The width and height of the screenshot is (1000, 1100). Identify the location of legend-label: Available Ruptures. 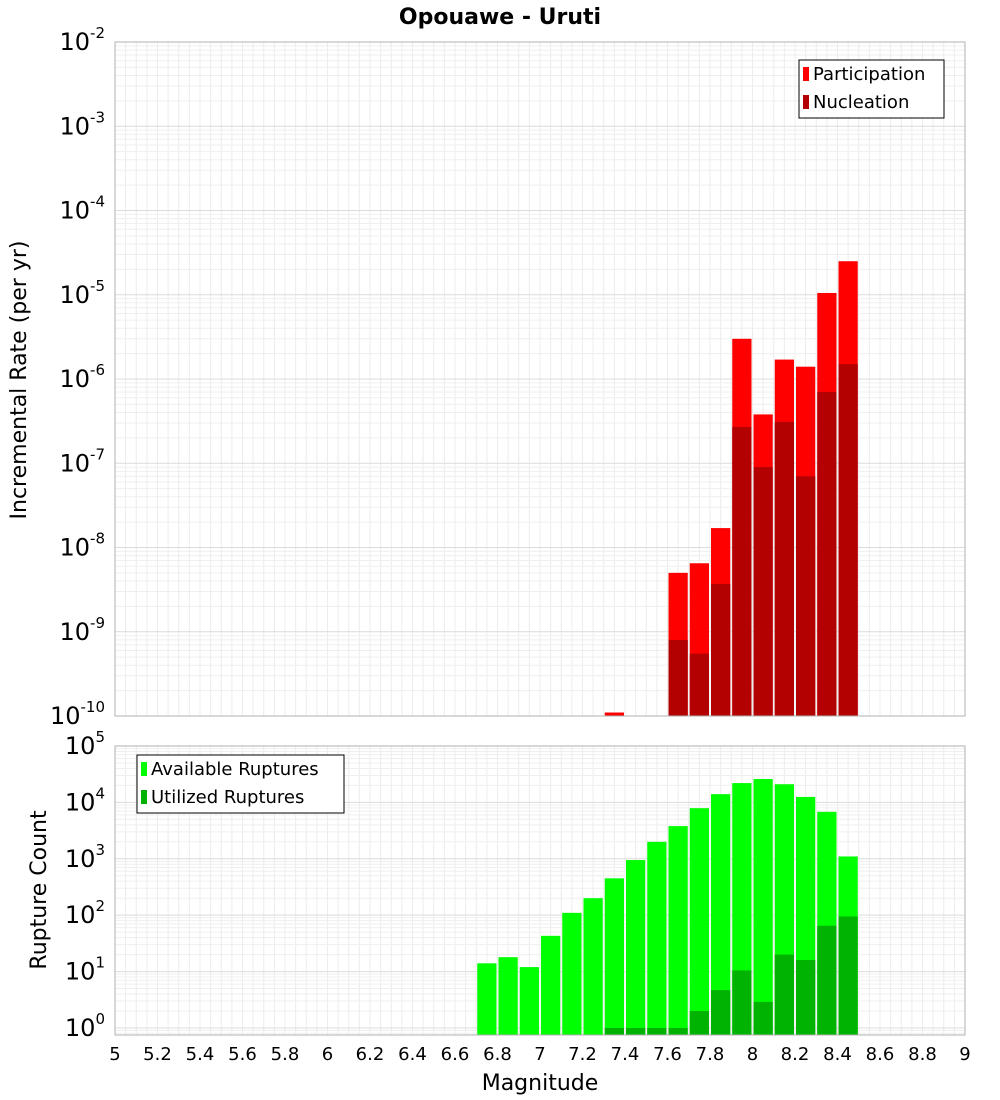
(235, 769).